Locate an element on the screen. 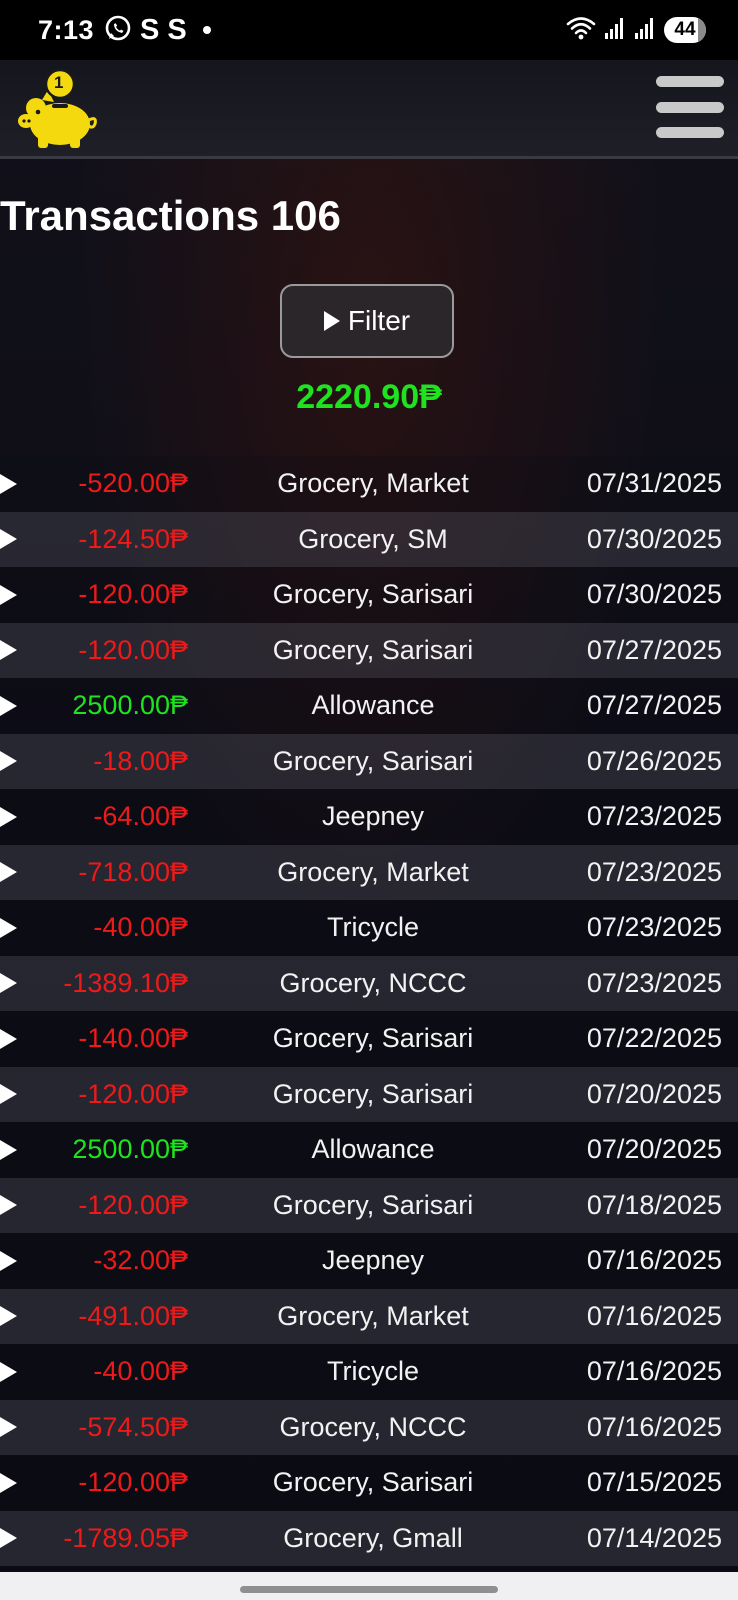 This screenshot has height=1600, width=738. transaction-row: -18.00₱ Grocery, Sarisari 07/26/2025 is located at coordinates (369, 761).